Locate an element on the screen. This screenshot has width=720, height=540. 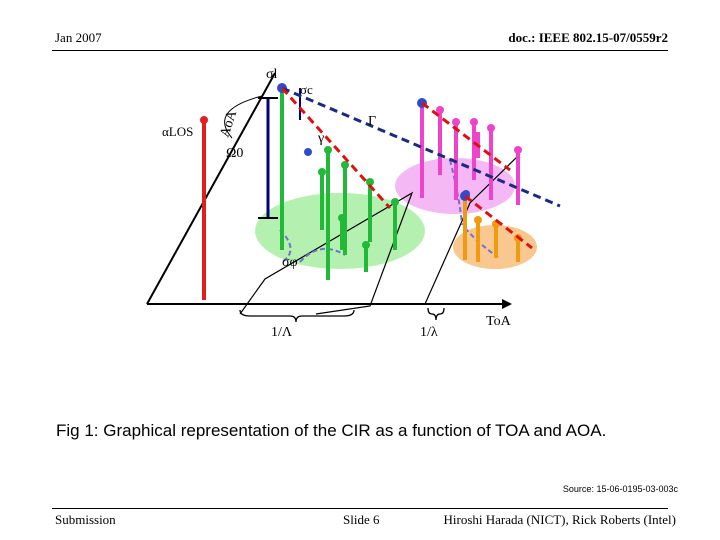
cluster-1-sigma-curve-b is located at coordinates (322, 255).